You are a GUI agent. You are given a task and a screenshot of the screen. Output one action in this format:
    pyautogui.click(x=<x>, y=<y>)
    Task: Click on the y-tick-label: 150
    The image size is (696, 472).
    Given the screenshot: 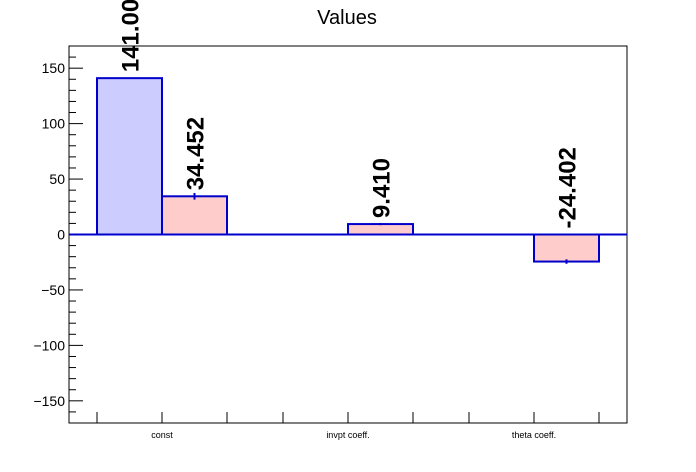 What is the action you would take?
    pyautogui.click(x=54, y=68)
    